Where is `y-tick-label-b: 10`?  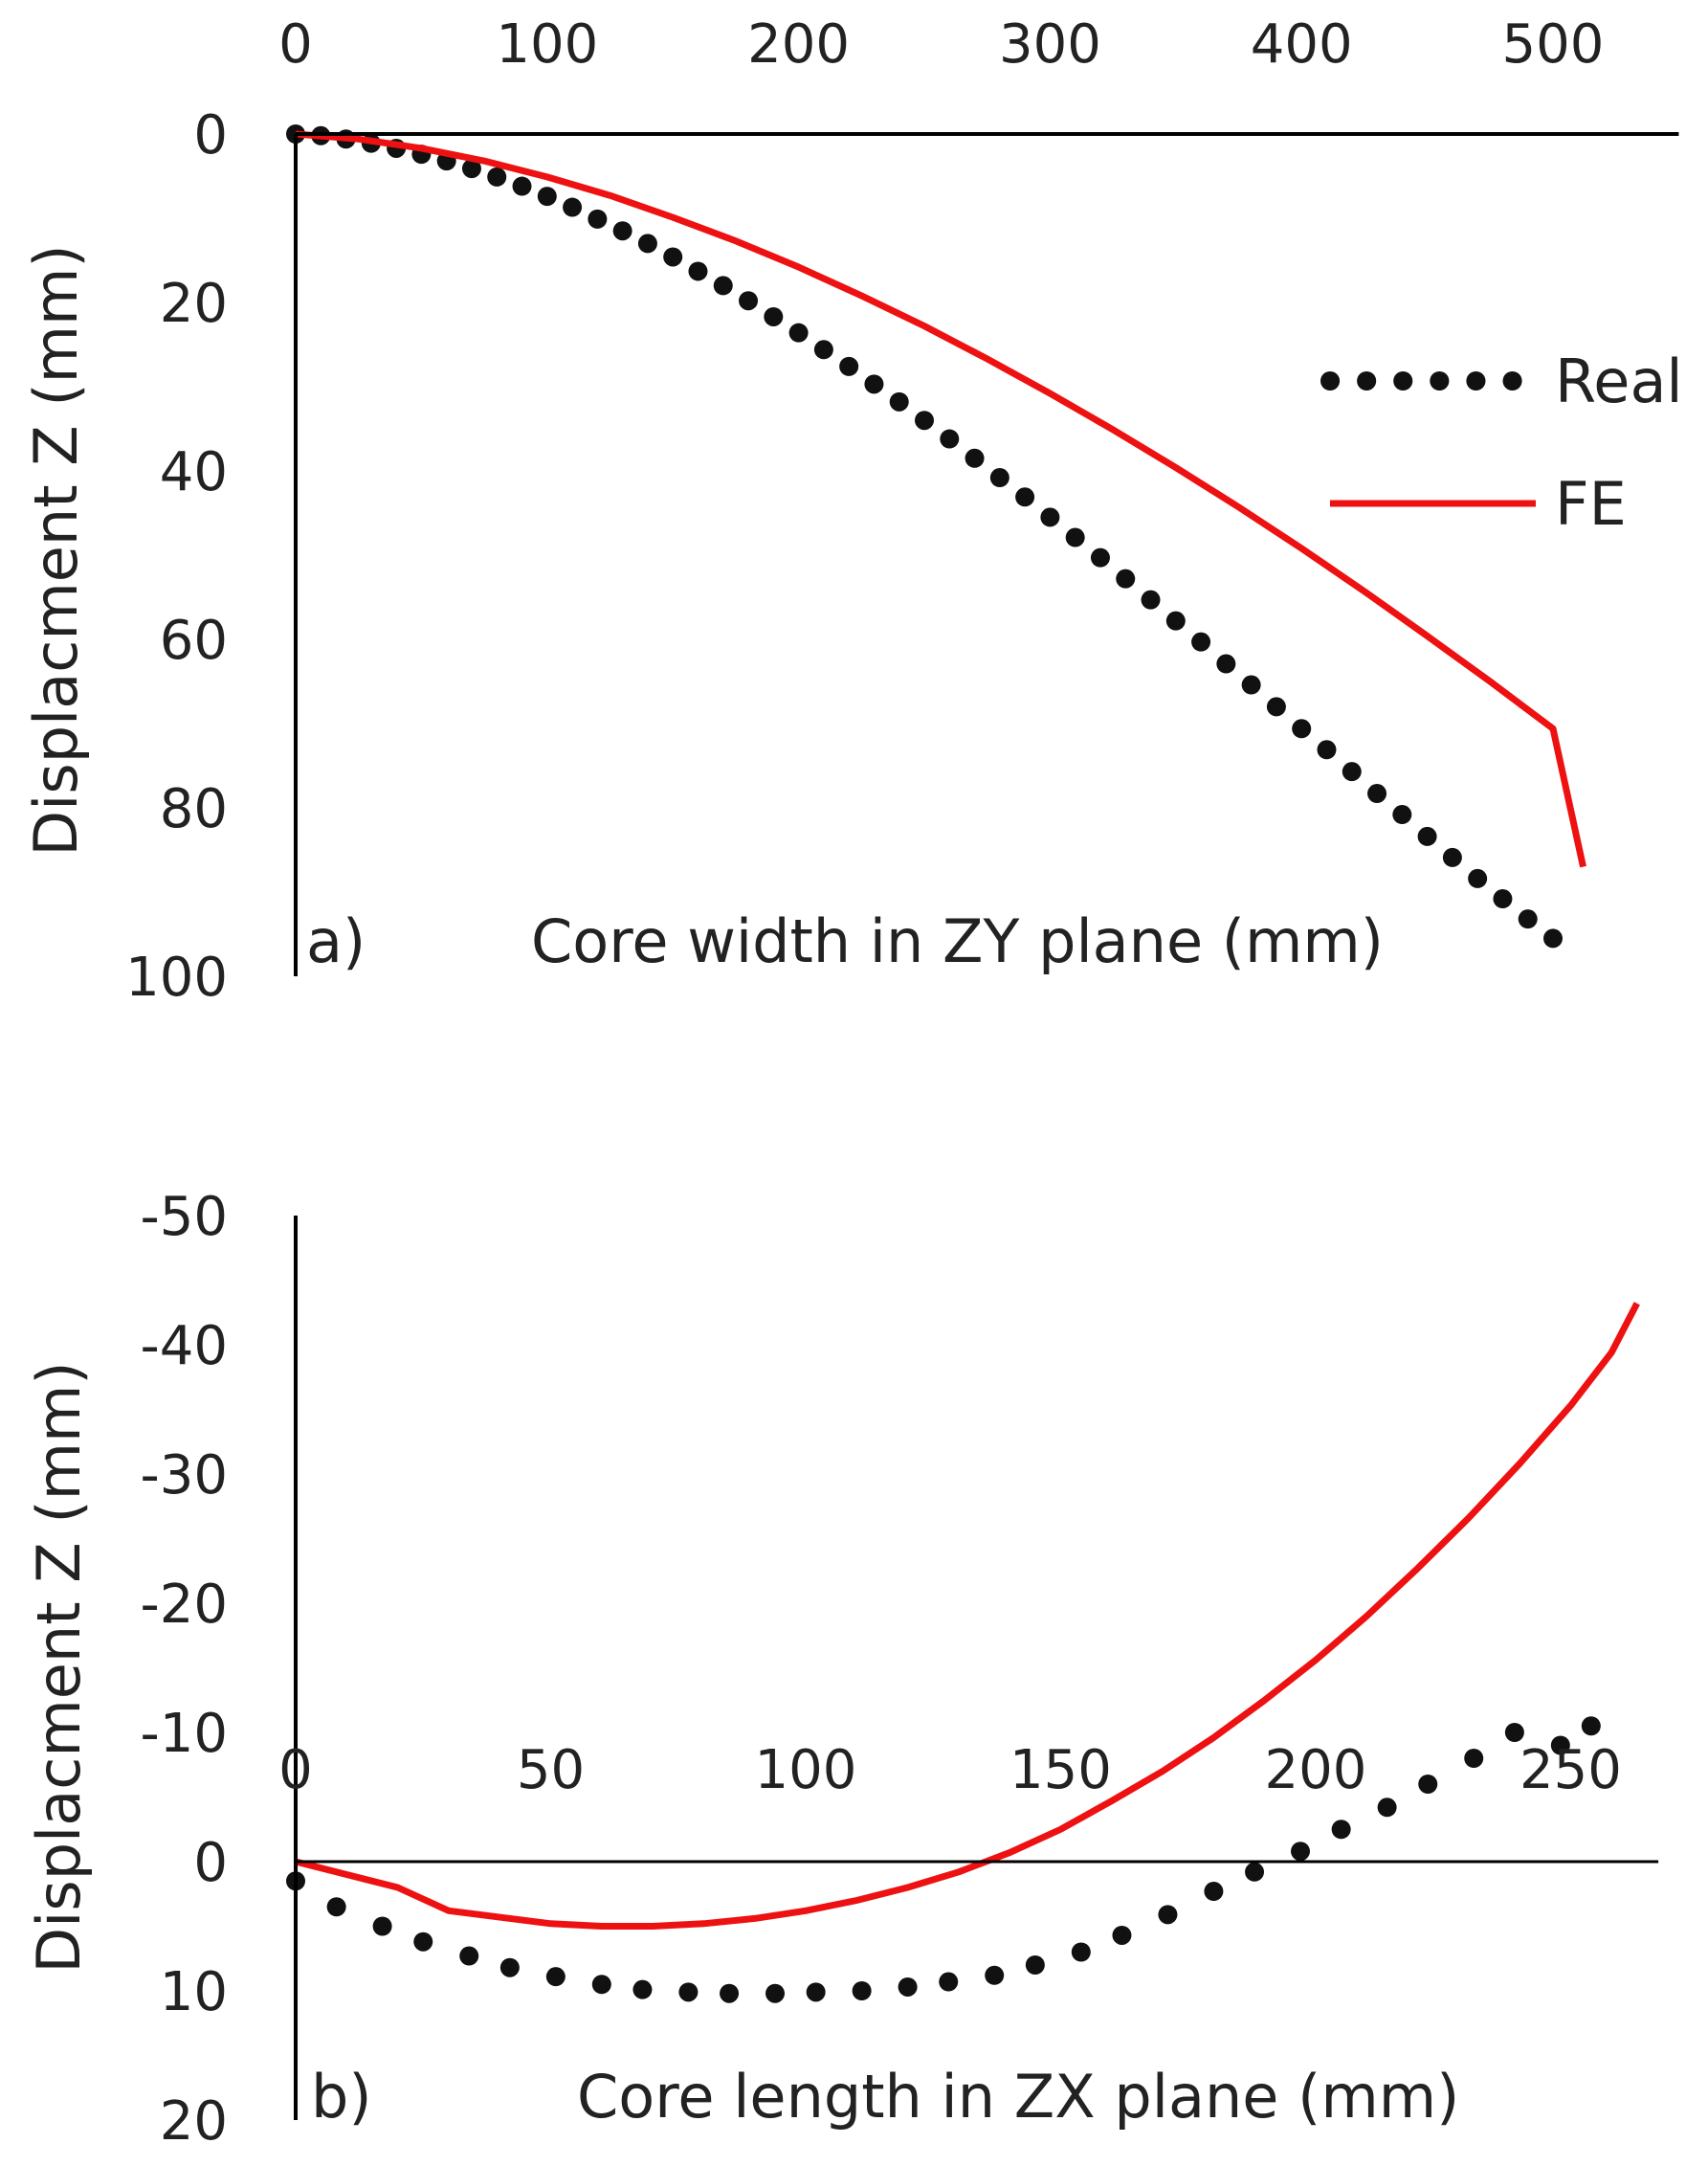
y-tick-label-b: 10 is located at coordinates (194, 1992).